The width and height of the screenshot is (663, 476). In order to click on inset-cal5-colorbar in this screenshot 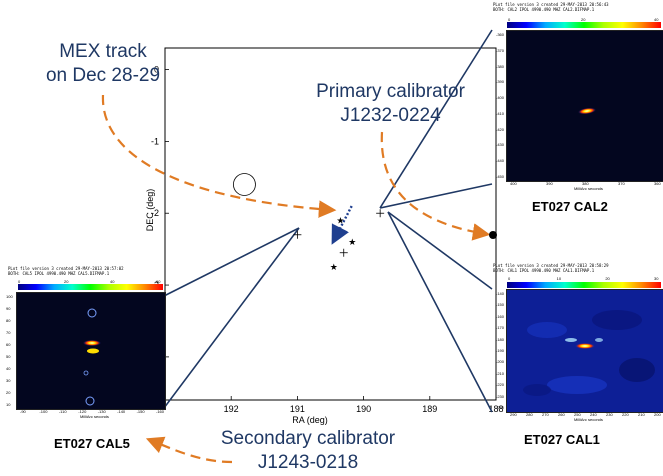, I will do `click(90, 287)`.